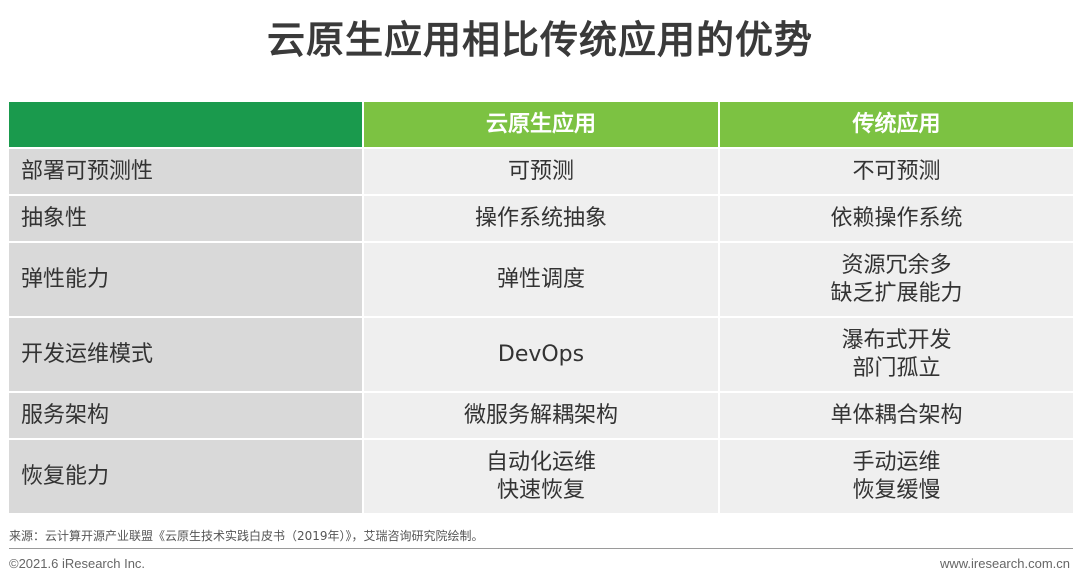  Describe the element at coordinates (186, 219) in the screenshot. I see `row-label: 抽象性` at that location.